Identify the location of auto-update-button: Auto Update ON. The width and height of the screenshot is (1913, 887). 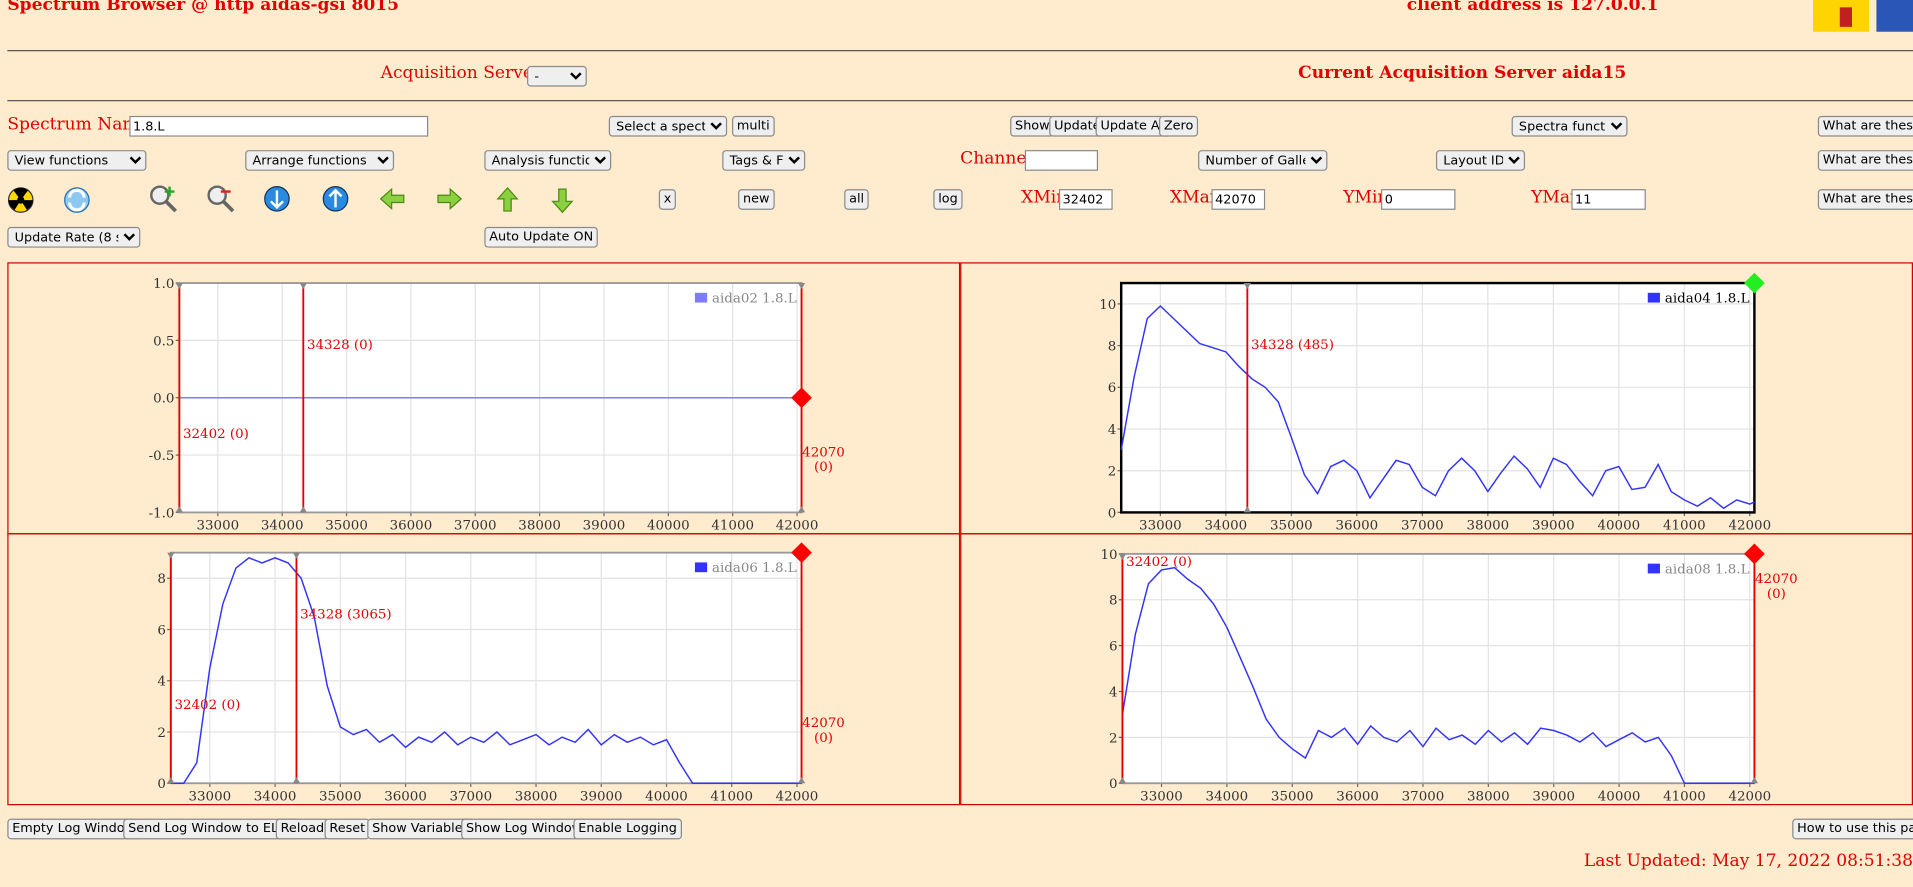
(541, 237).